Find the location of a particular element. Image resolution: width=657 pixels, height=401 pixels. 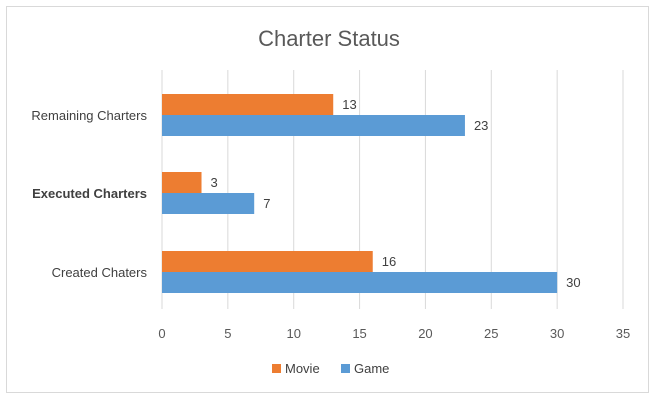

chart-title: Charter Status is located at coordinates (329, 38).